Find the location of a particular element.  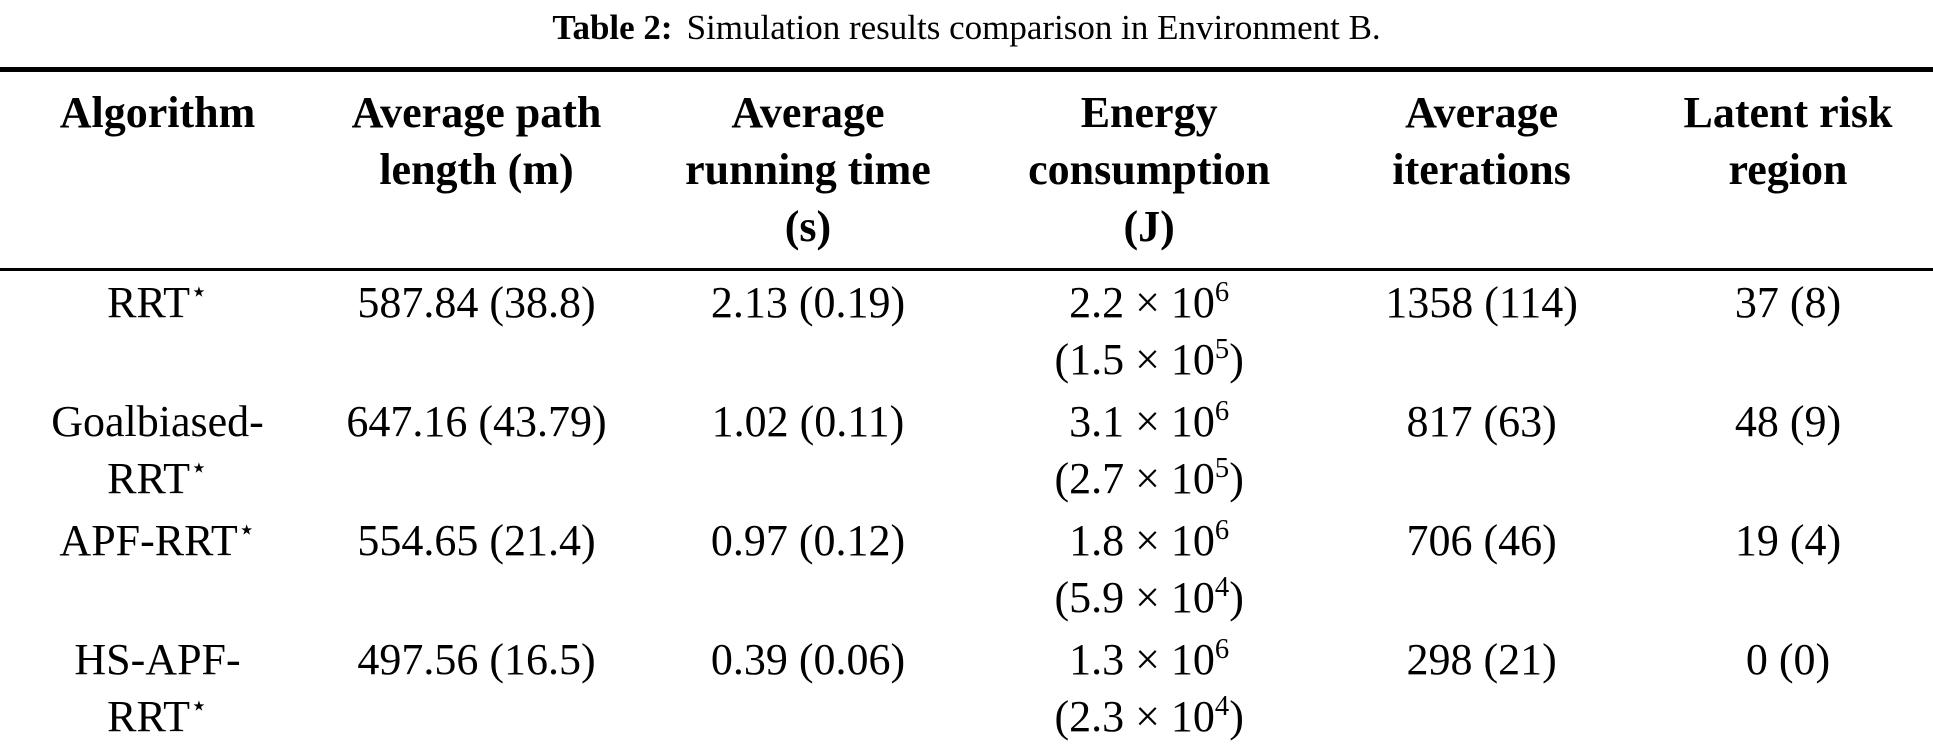

cell-line: (2.7 × 105) is located at coordinates (1149, 478).